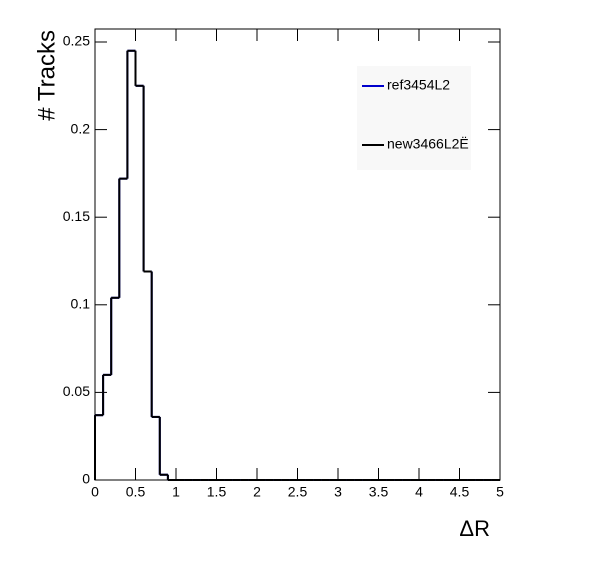  Describe the element at coordinates (474, 528) in the screenshot. I see `x-axis-label: ΔR` at that location.